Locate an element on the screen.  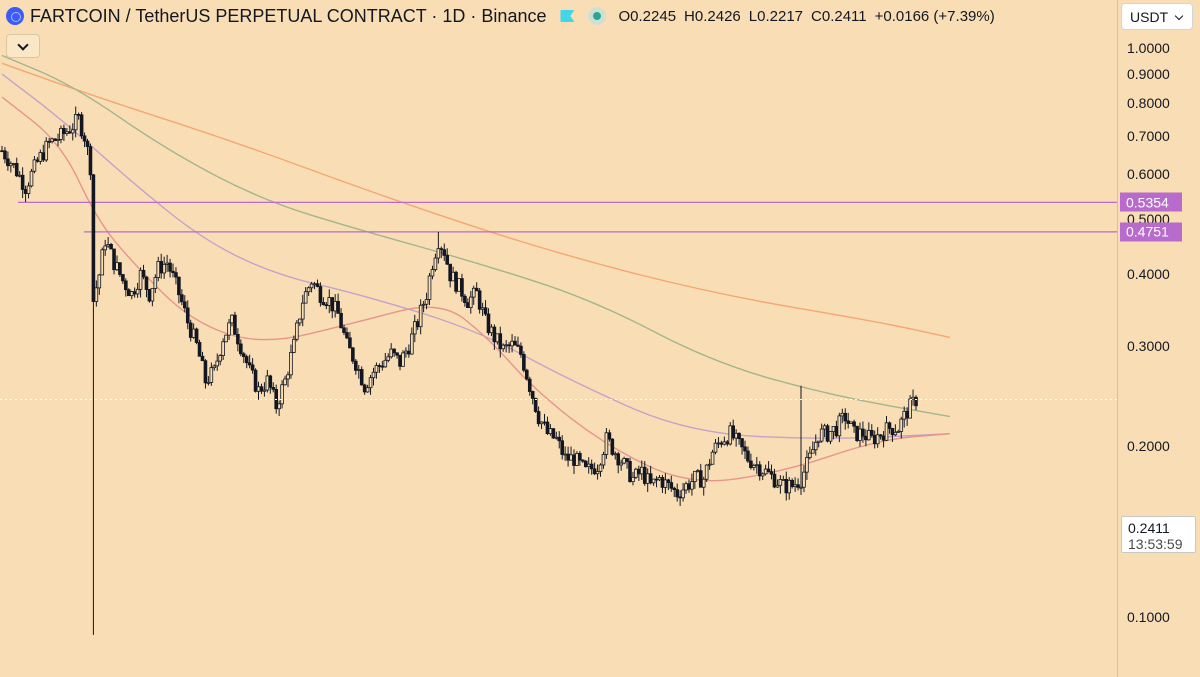
open-label: O is located at coordinates (624, 16).